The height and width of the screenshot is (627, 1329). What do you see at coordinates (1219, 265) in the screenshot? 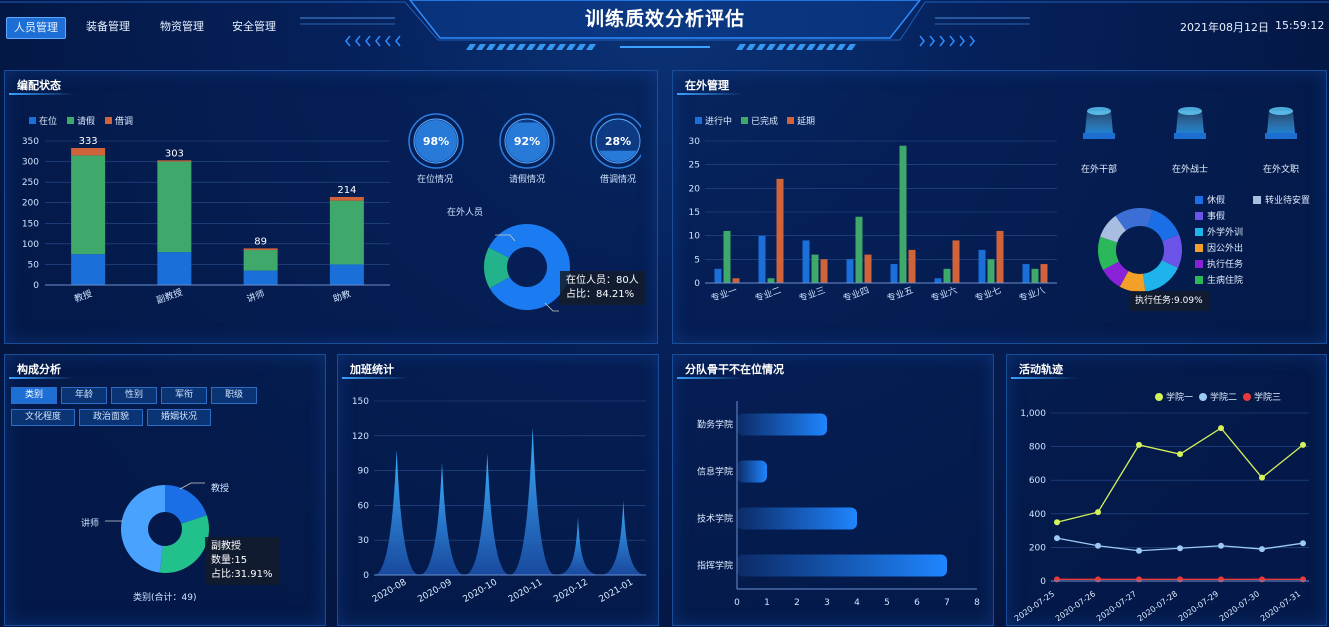
I see `legend-item-4: 执行任务` at bounding box center [1219, 265].